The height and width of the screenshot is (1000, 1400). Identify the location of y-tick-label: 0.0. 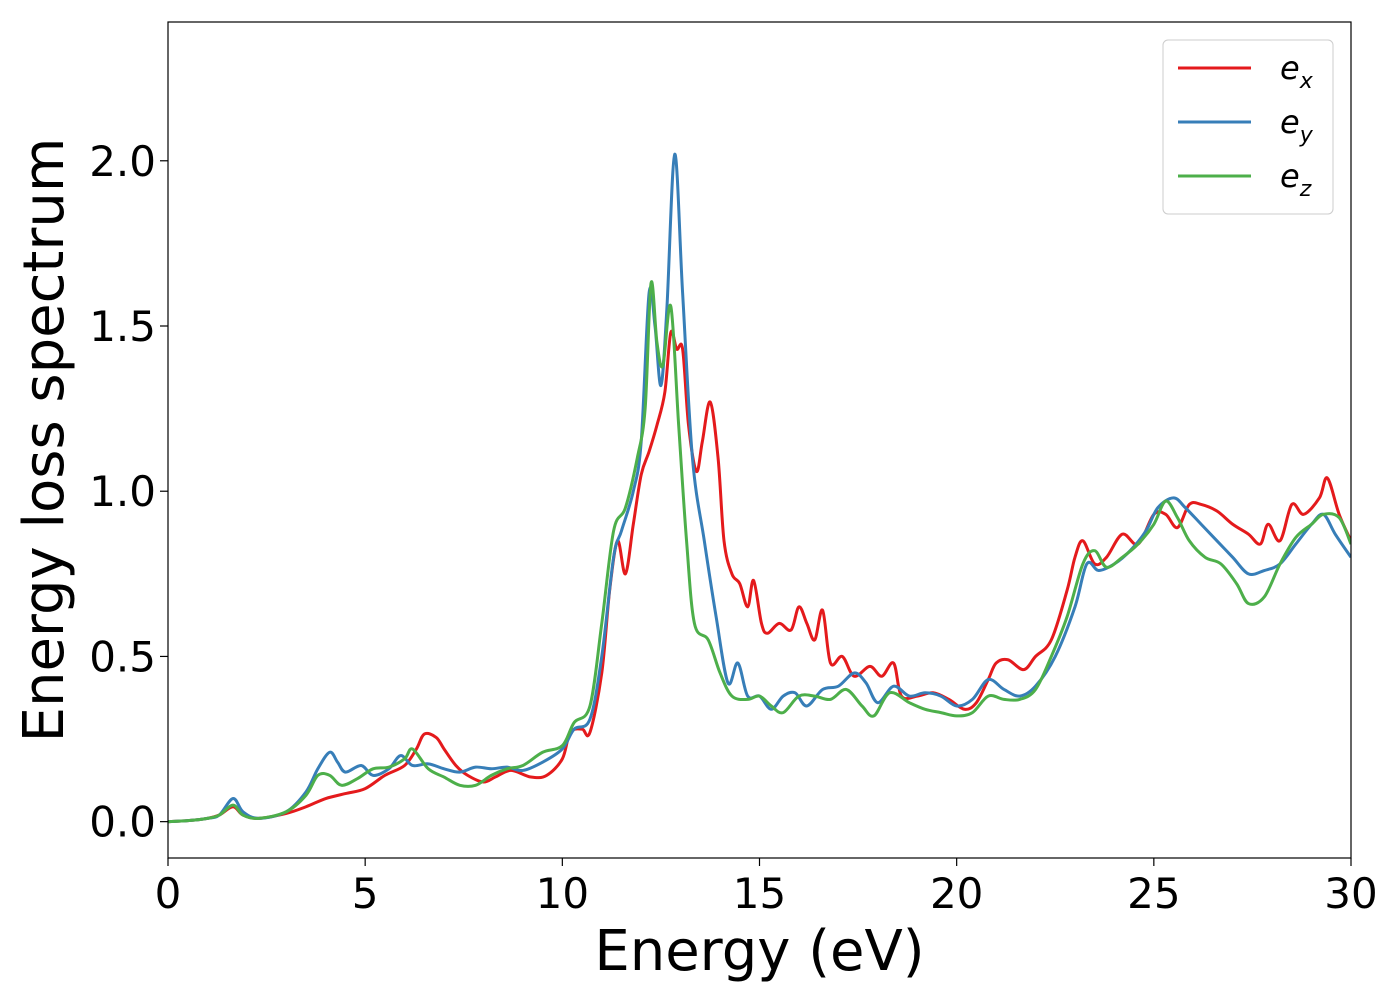
(122, 822).